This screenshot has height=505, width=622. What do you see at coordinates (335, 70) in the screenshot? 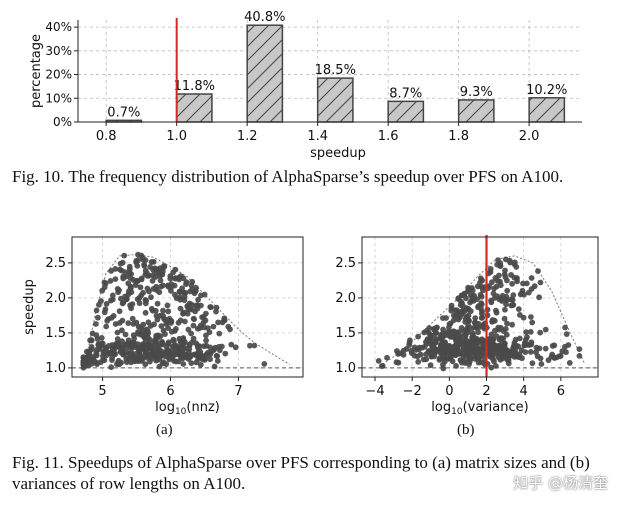
I see `fig10-bar-label: 18.5%` at bounding box center [335, 70].